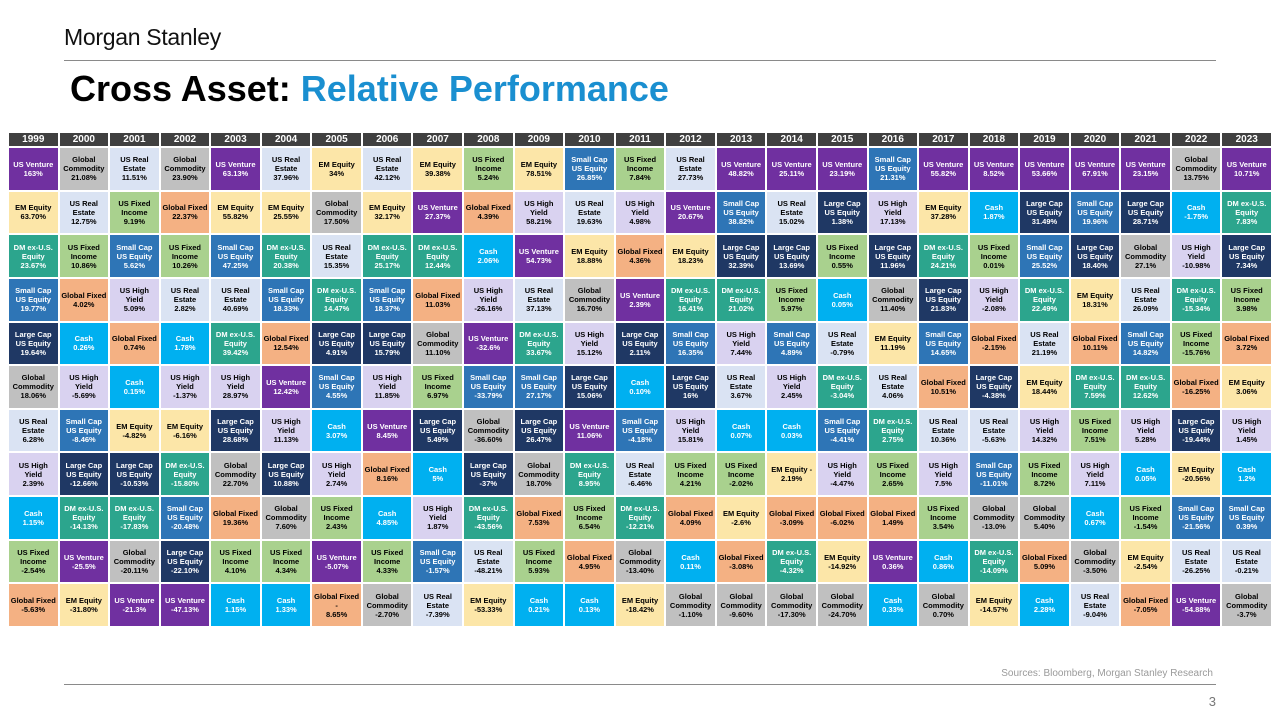 The width and height of the screenshot is (1280, 720). Describe the element at coordinates (488, 348) in the screenshot. I see `asset-return: -32.6%` at that location.